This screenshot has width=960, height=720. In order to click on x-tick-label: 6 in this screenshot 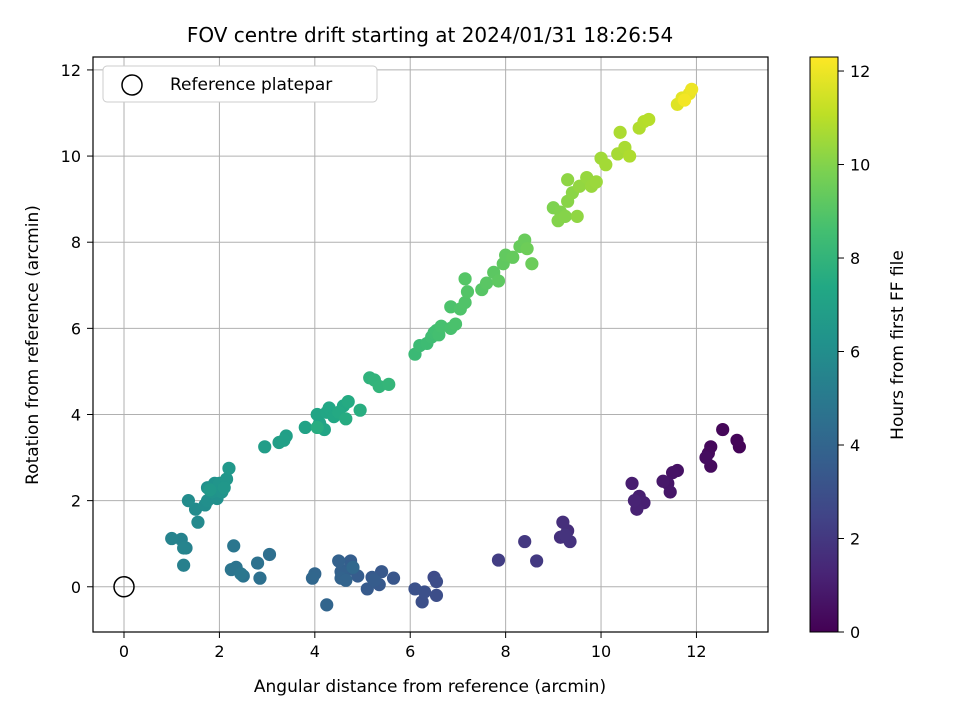, I will do `click(410, 651)`.